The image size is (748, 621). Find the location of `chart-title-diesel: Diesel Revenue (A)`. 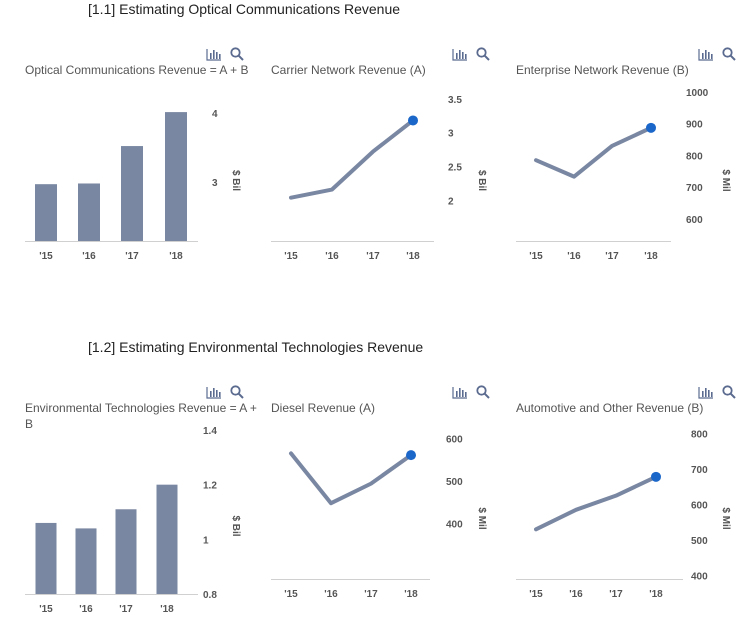

chart-title-diesel: Diesel Revenue (A) is located at coordinates (323, 408).